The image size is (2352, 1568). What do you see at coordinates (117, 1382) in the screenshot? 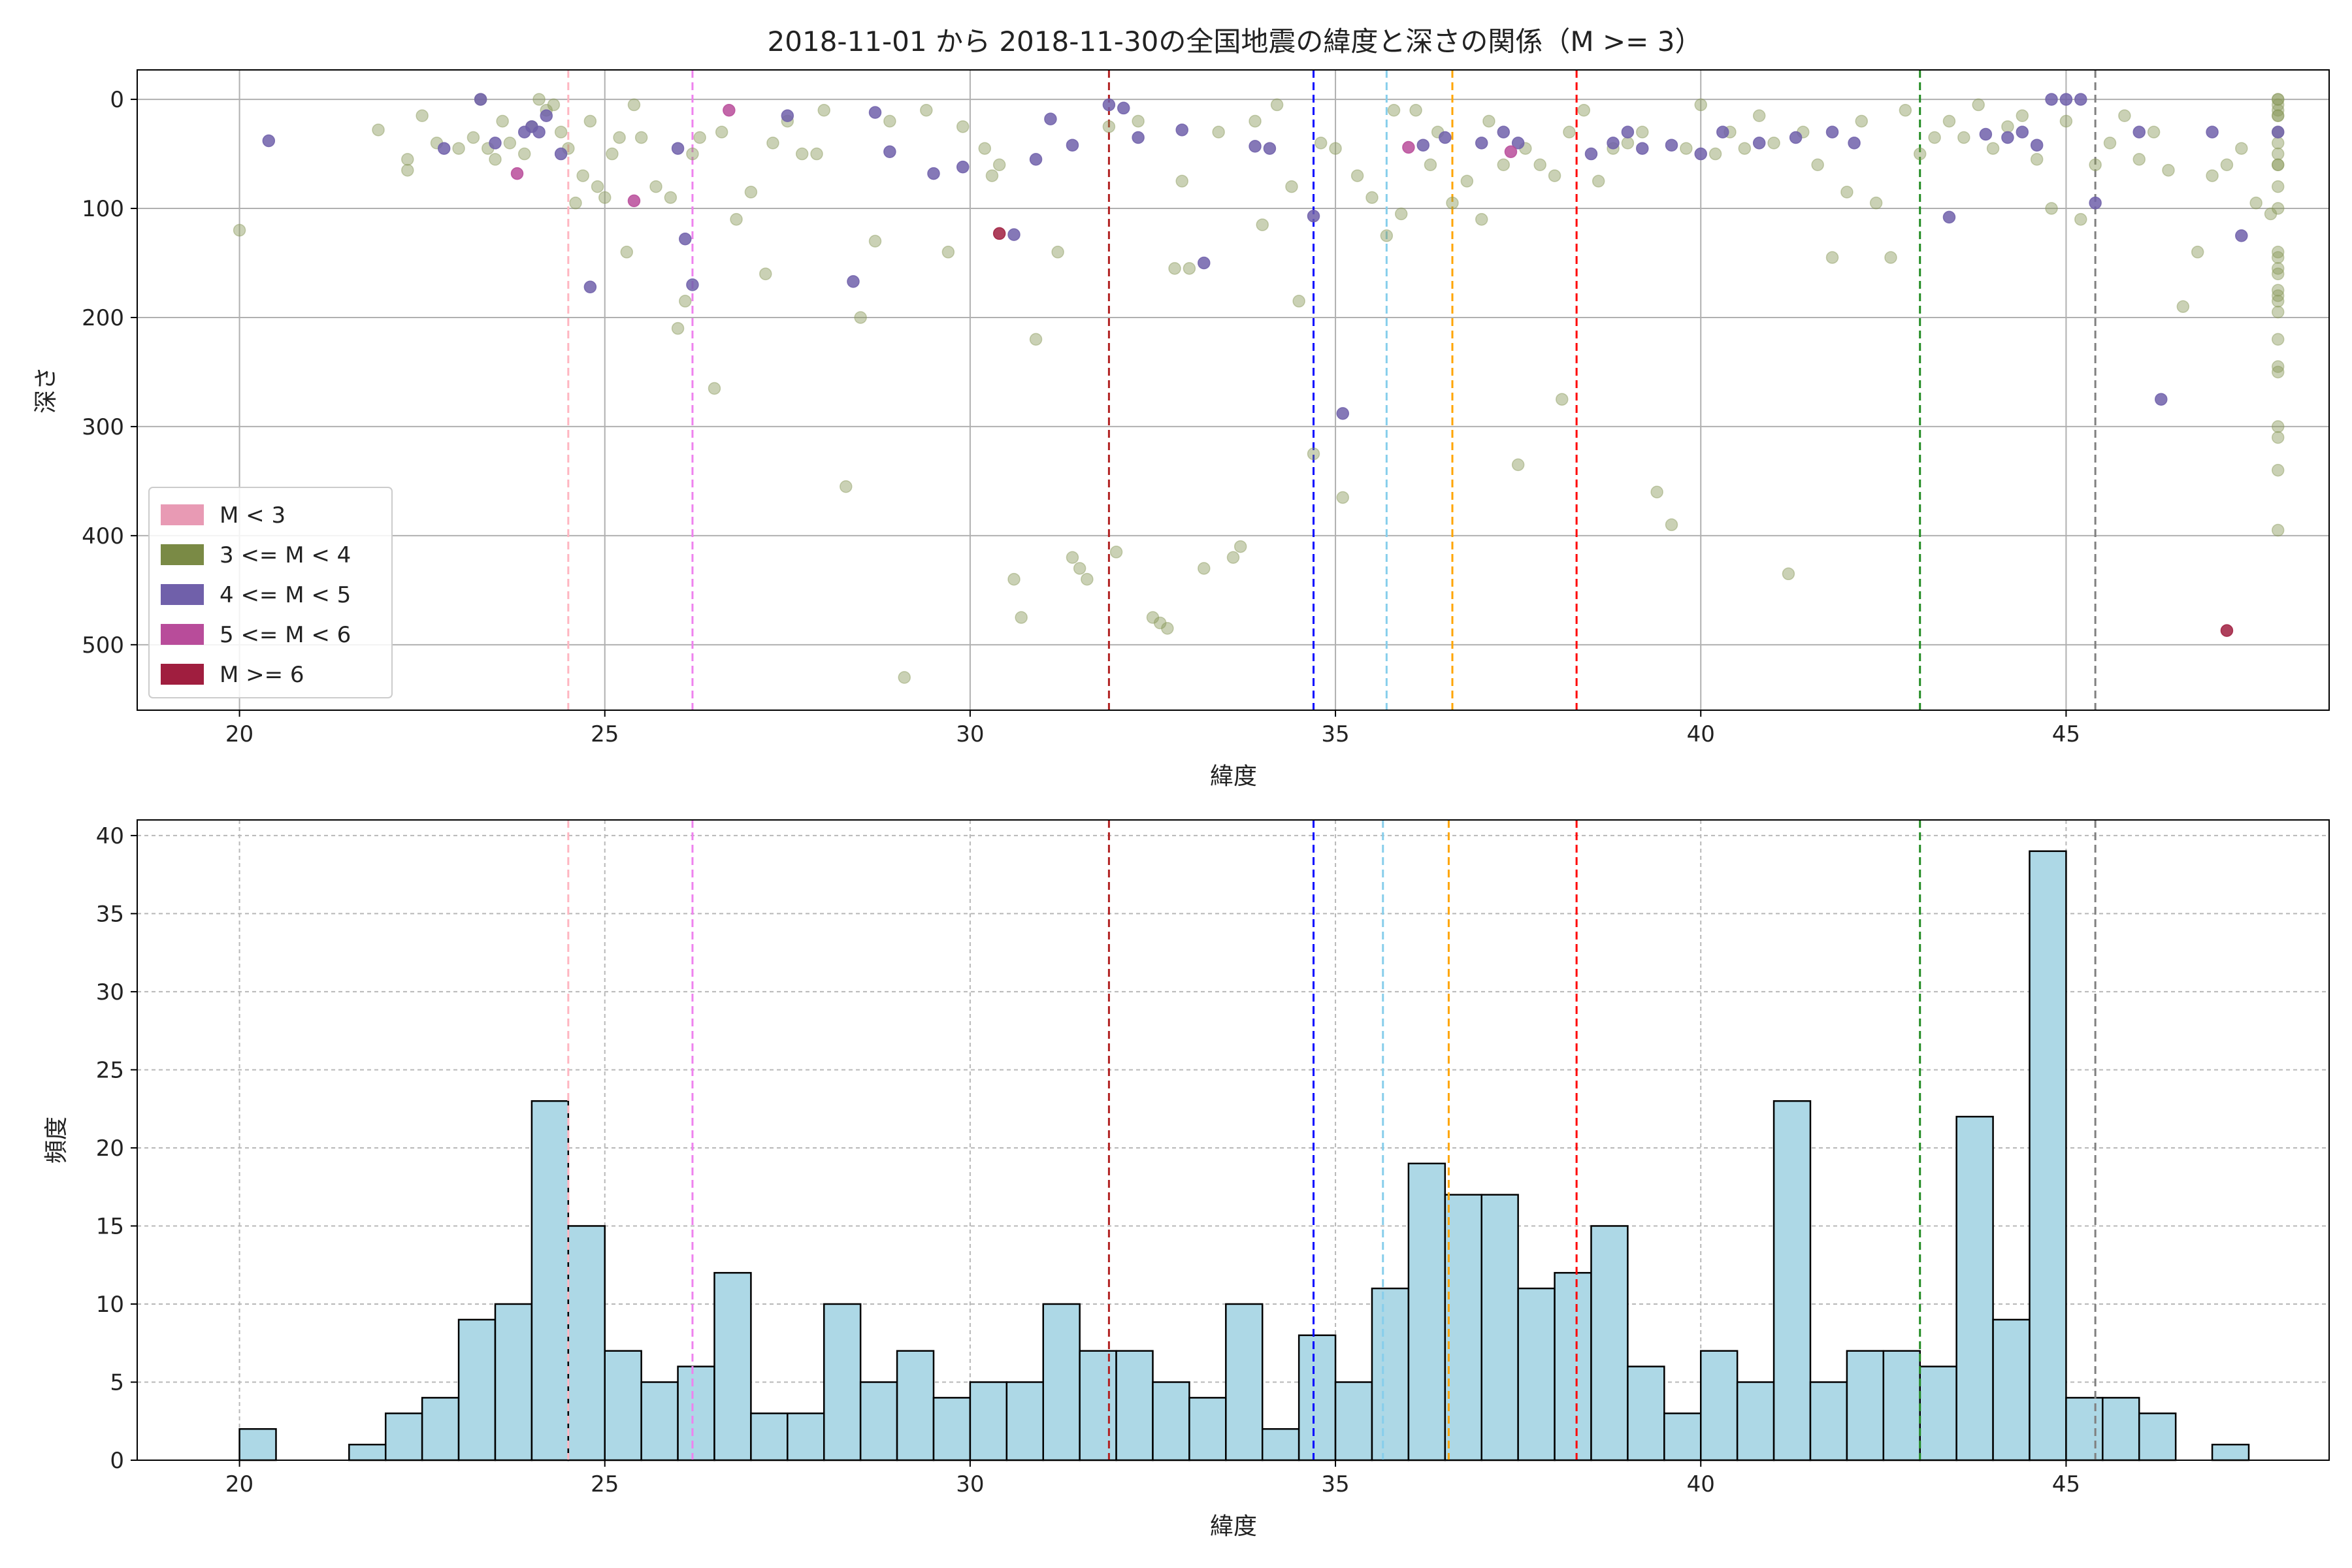
I see `histogram-y-tick-label: 5` at bounding box center [117, 1382].